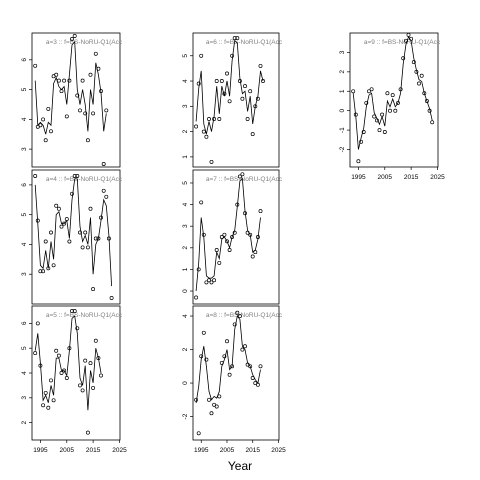 This screenshot has height=480, width=480. What do you see at coordinates (244, 179) in the screenshot?
I see `panel-label: a=7 :: f=BS-NoRU-Q1(Acc` at bounding box center [244, 179].